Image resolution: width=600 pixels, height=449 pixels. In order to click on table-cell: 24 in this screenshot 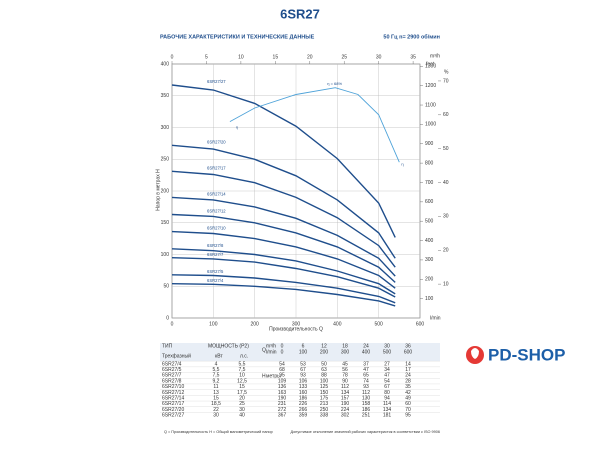, I will do `click(408, 376)`.